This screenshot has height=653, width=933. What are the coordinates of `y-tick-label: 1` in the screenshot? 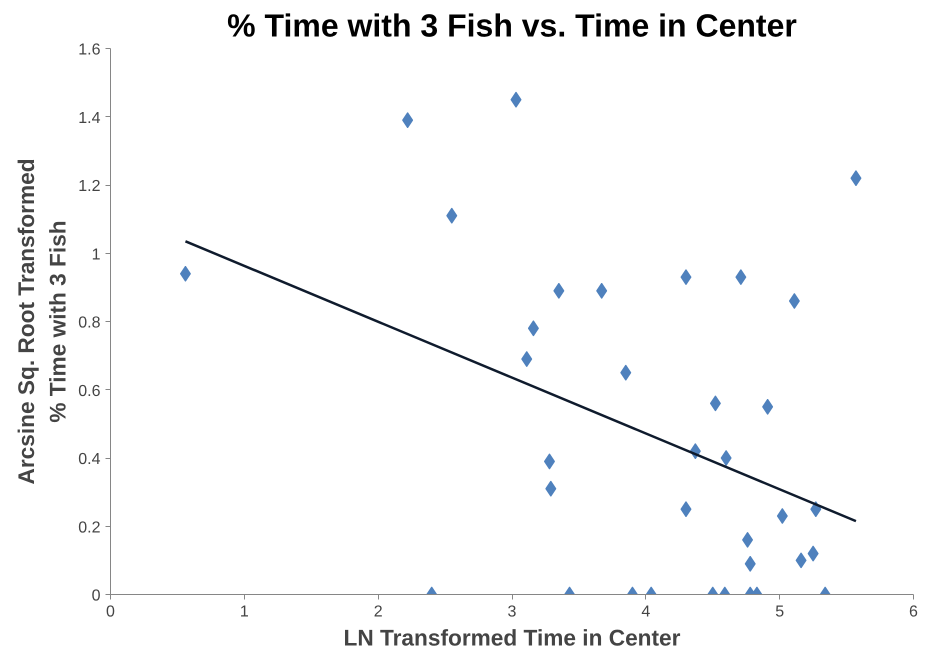 It's located at (96, 255).